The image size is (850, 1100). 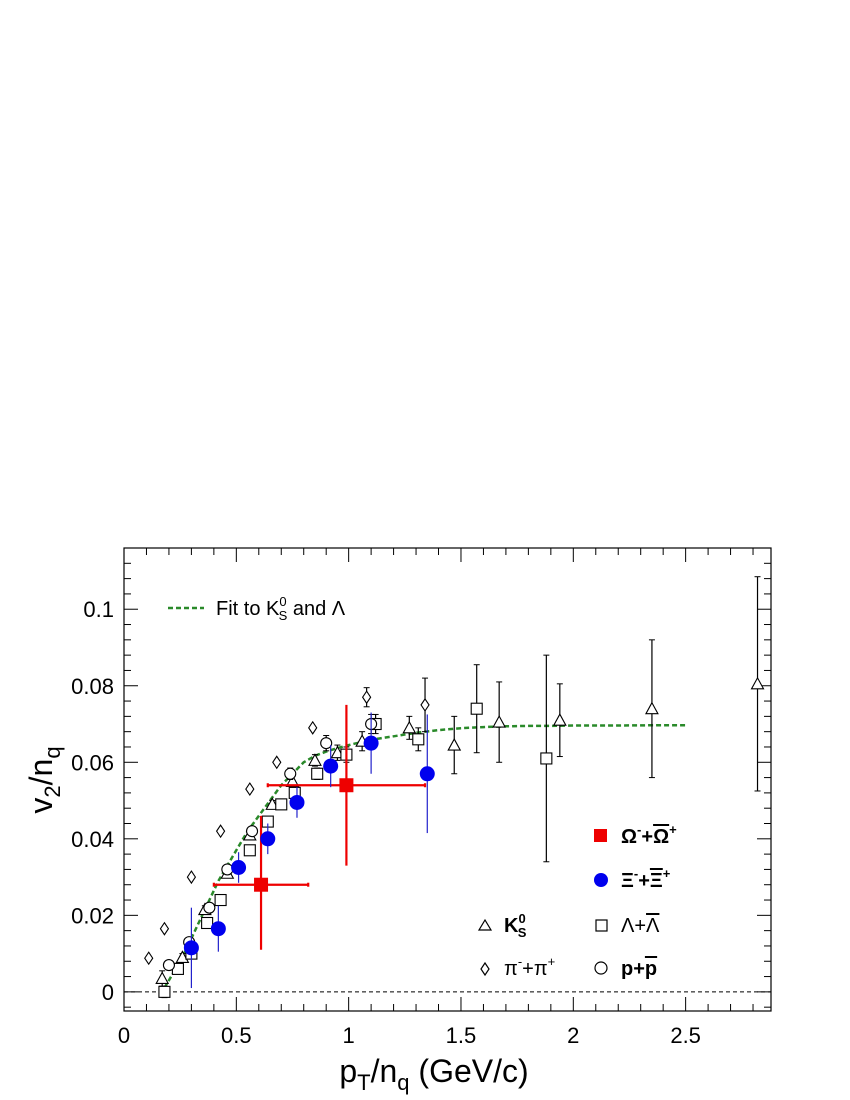 What do you see at coordinates (92, 839) in the screenshot?
I see `y-tick-label: 0.04` at bounding box center [92, 839].